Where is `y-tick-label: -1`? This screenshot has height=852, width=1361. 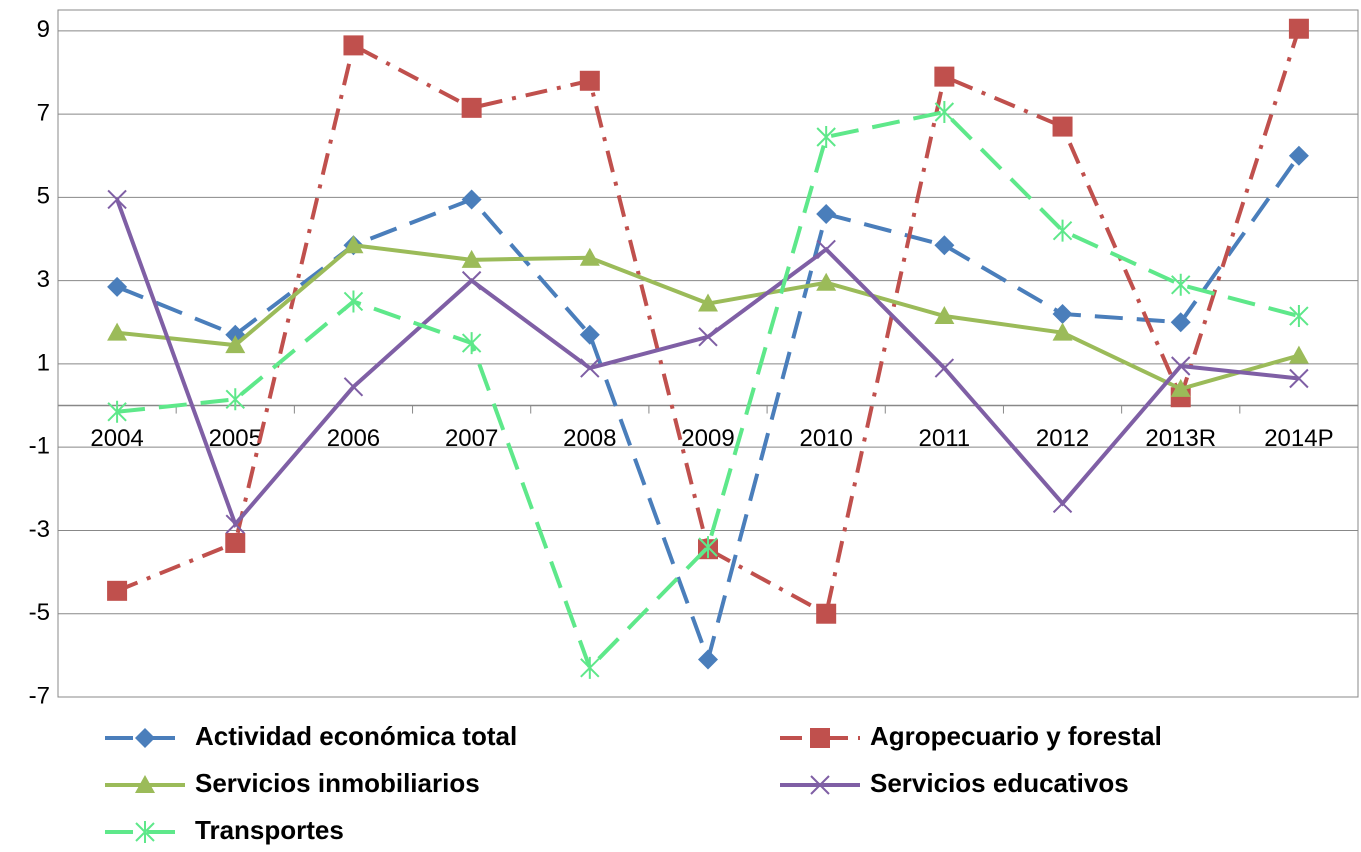
y-tick-label: -1 is located at coordinates (39, 446).